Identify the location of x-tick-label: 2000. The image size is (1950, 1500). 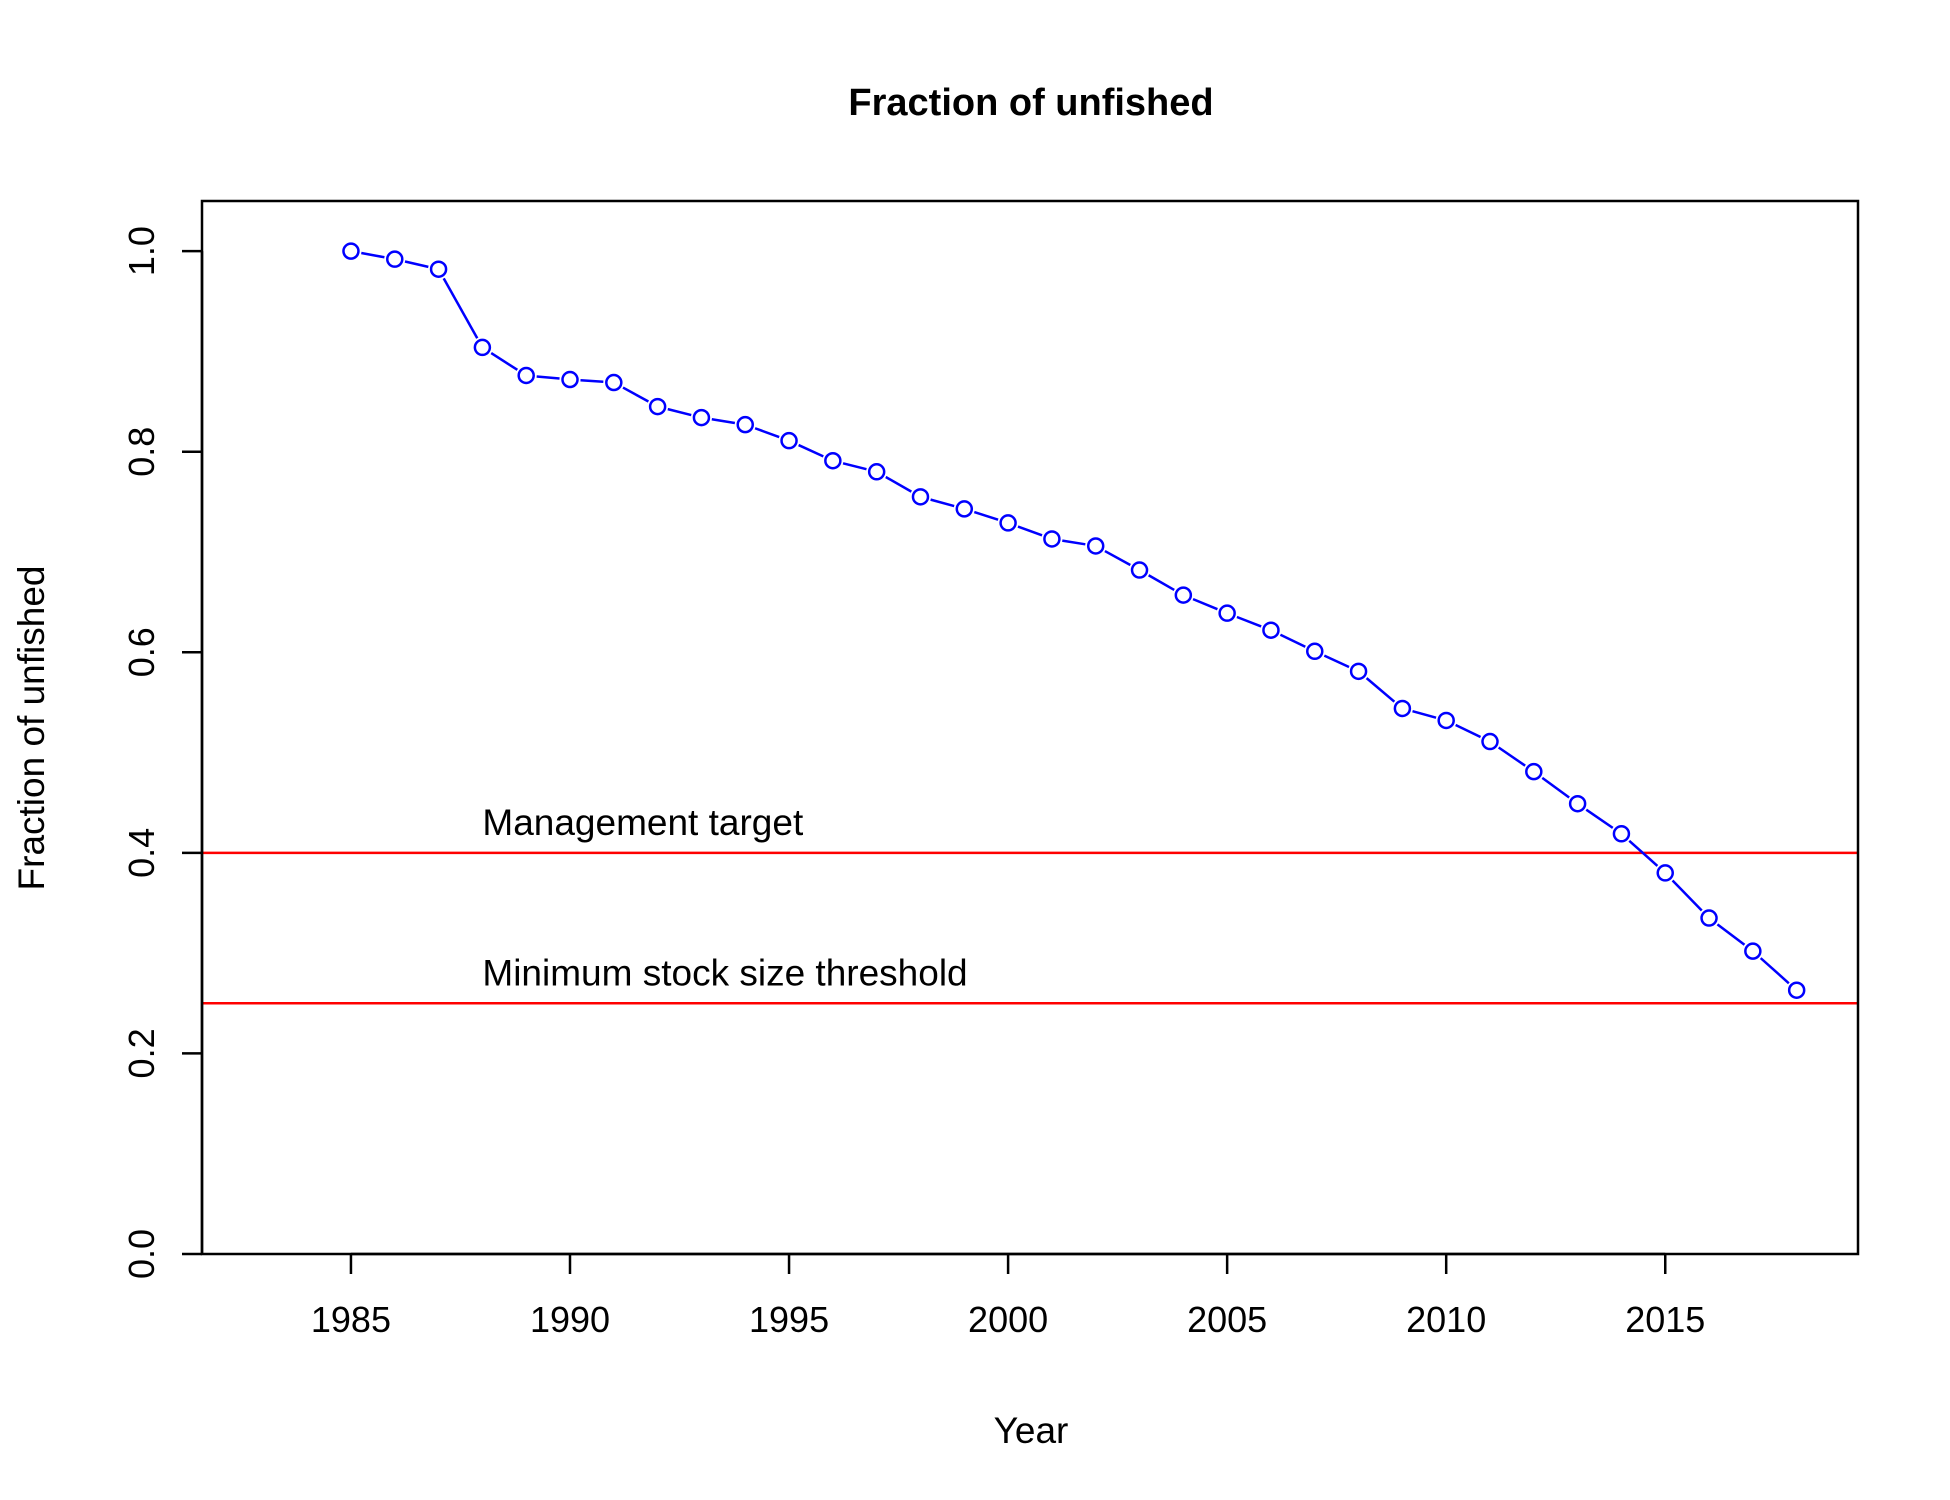
(1008, 1319).